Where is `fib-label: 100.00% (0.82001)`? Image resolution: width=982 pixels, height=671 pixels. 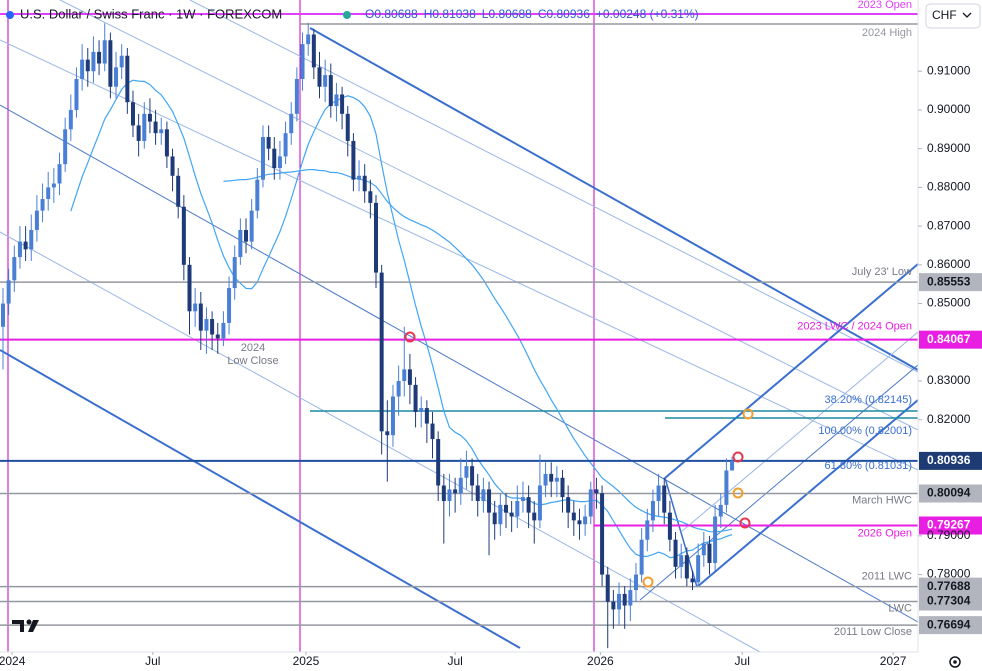 fib-label: 100.00% (0.82001) is located at coordinates (865, 431).